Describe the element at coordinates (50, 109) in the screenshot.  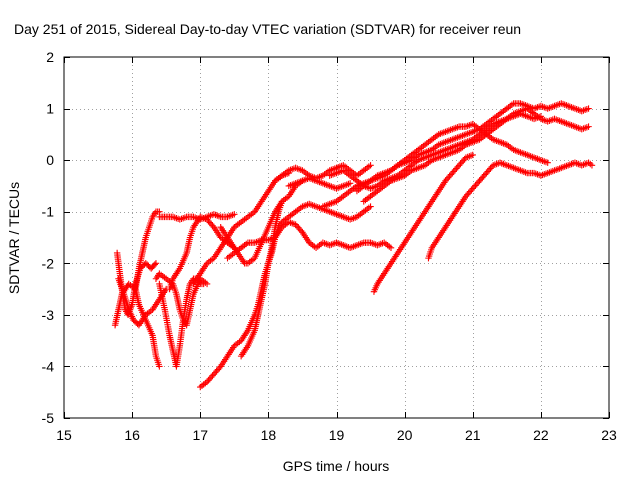
I see `y-tick-label: 1` at that location.